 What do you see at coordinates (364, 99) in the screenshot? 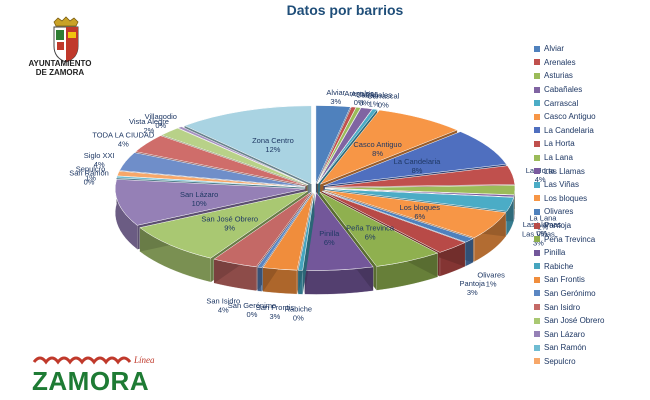
I see `slice-label-asturias: Asturias 0%` at bounding box center [364, 99].